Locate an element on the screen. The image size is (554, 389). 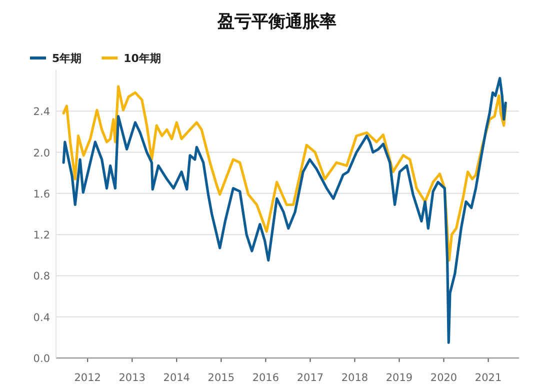
x-tick-label: 2019 is located at coordinates (399, 378).